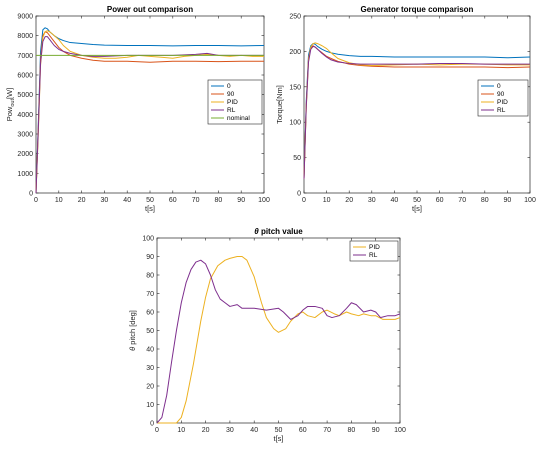 The width and height of the screenshot is (550, 450). What do you see at coordinates (150, 276) in the screenshot?
I see `y-tick-label: 80` at bounding box center [150, 276].